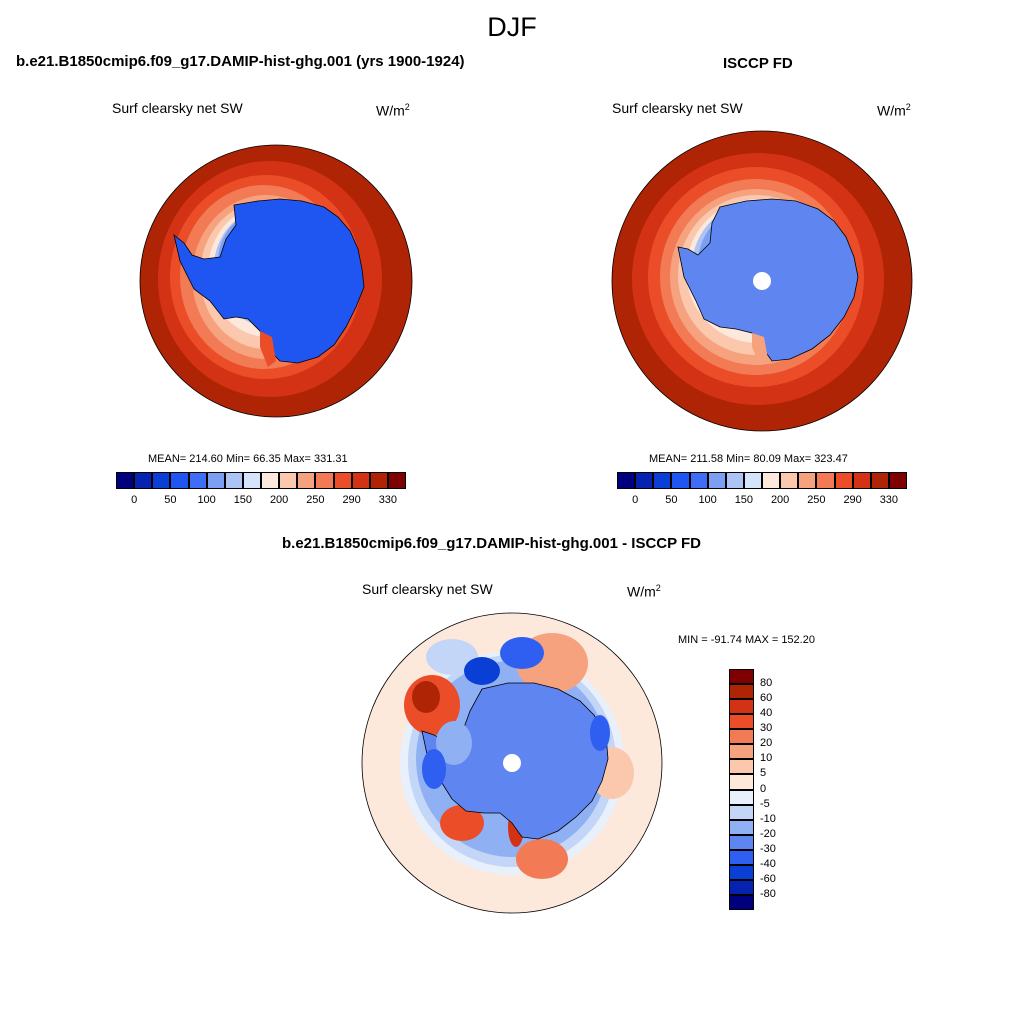 This screenshot has width=1024, height=1024. Describe the element at coordinates (763, 773) in the screenshot. I see `colorbar-tick-label: 5` at that location.